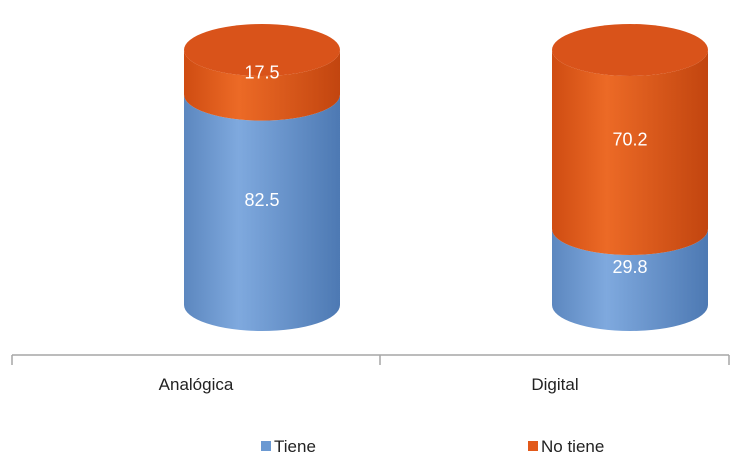 The height and width of the screenshot is (465, 741). I want to click on x-tick-label: Analógica, so click(196, 384).